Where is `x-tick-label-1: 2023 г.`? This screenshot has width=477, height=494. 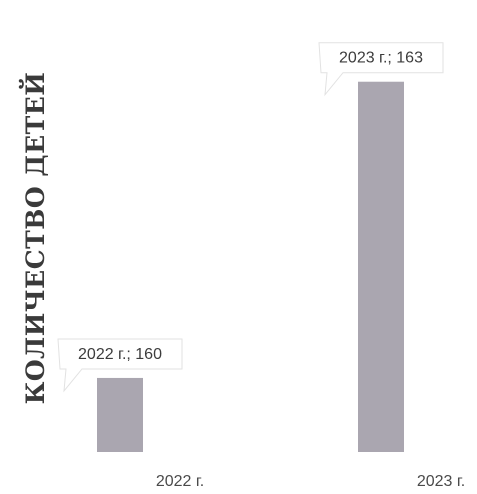 x-tick-label-1: 2023 г. is located at coordinates (441, 481).